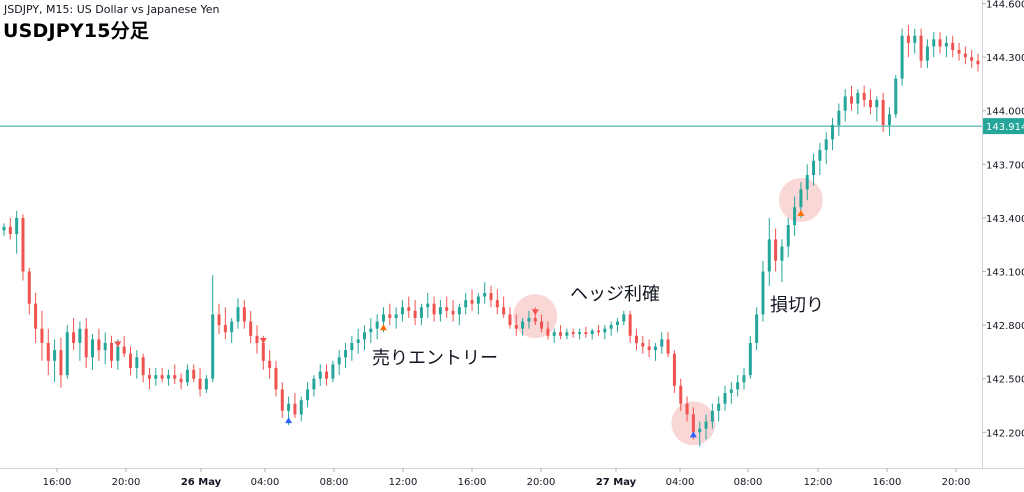 Image resolution: width=1024 pixels, height=492 pixels. What do you see at coordinates (1003, 126) in the screenshot?
I see `price-label-bg` at bounding box center [1003, 126].